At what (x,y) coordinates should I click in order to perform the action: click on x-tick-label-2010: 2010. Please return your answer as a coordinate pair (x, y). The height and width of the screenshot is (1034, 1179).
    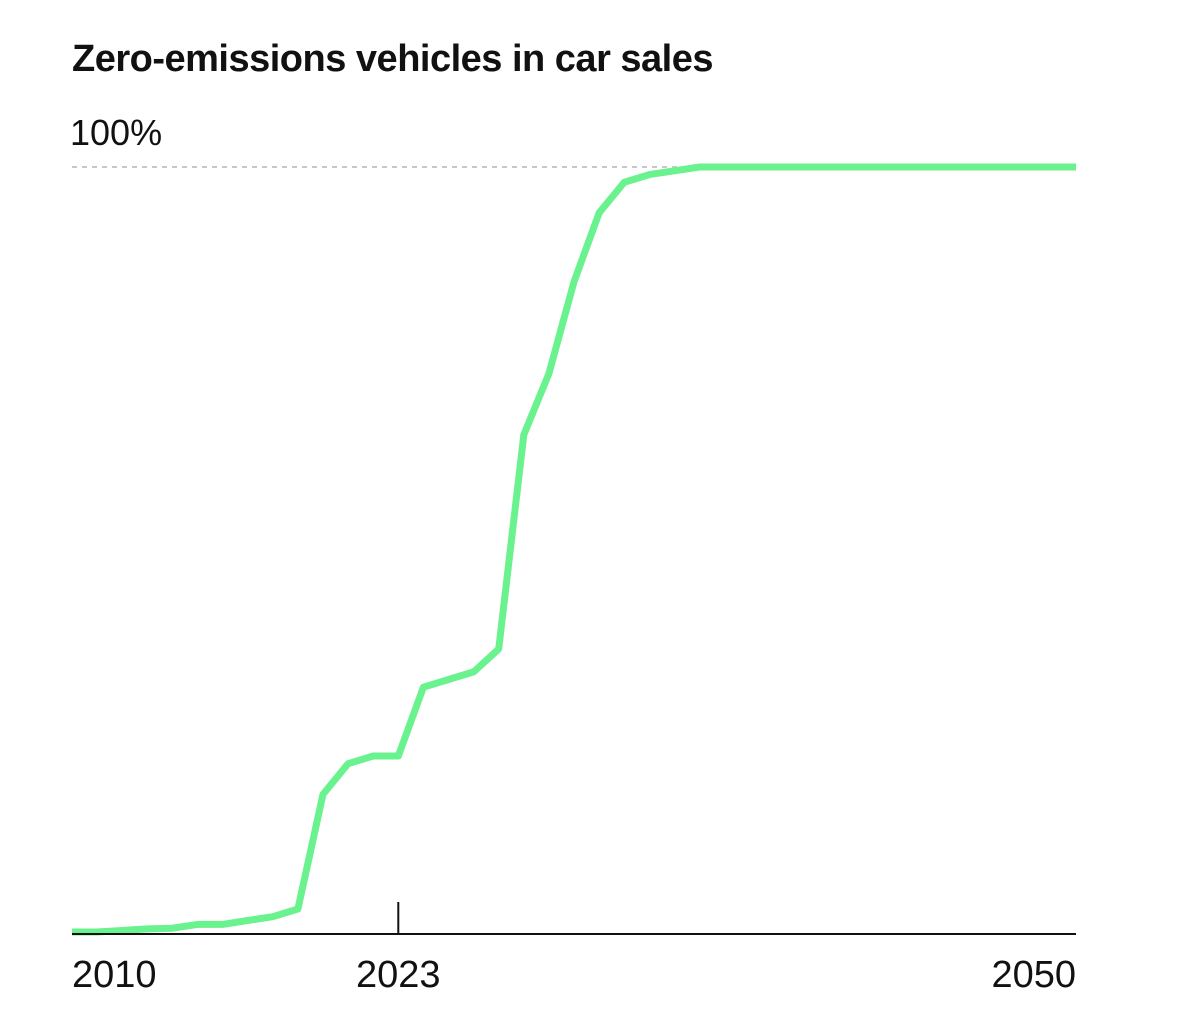
    Looking at the image, I should click on (114, 975).